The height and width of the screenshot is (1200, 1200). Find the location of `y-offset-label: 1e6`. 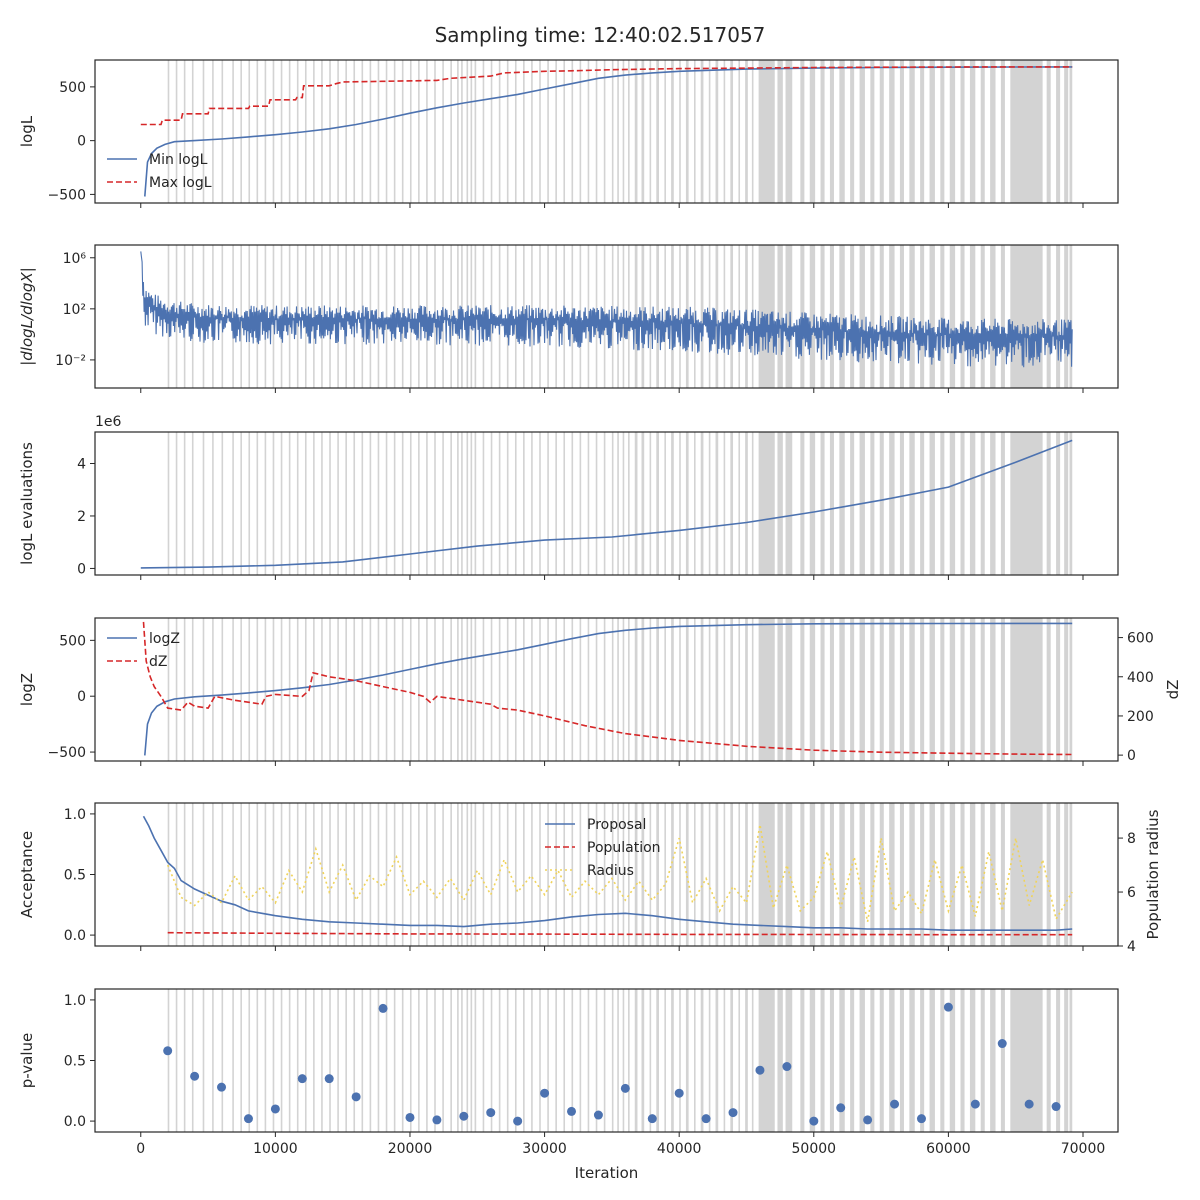

y-offset-label: 1e6 is located at coordinates (108, 422).